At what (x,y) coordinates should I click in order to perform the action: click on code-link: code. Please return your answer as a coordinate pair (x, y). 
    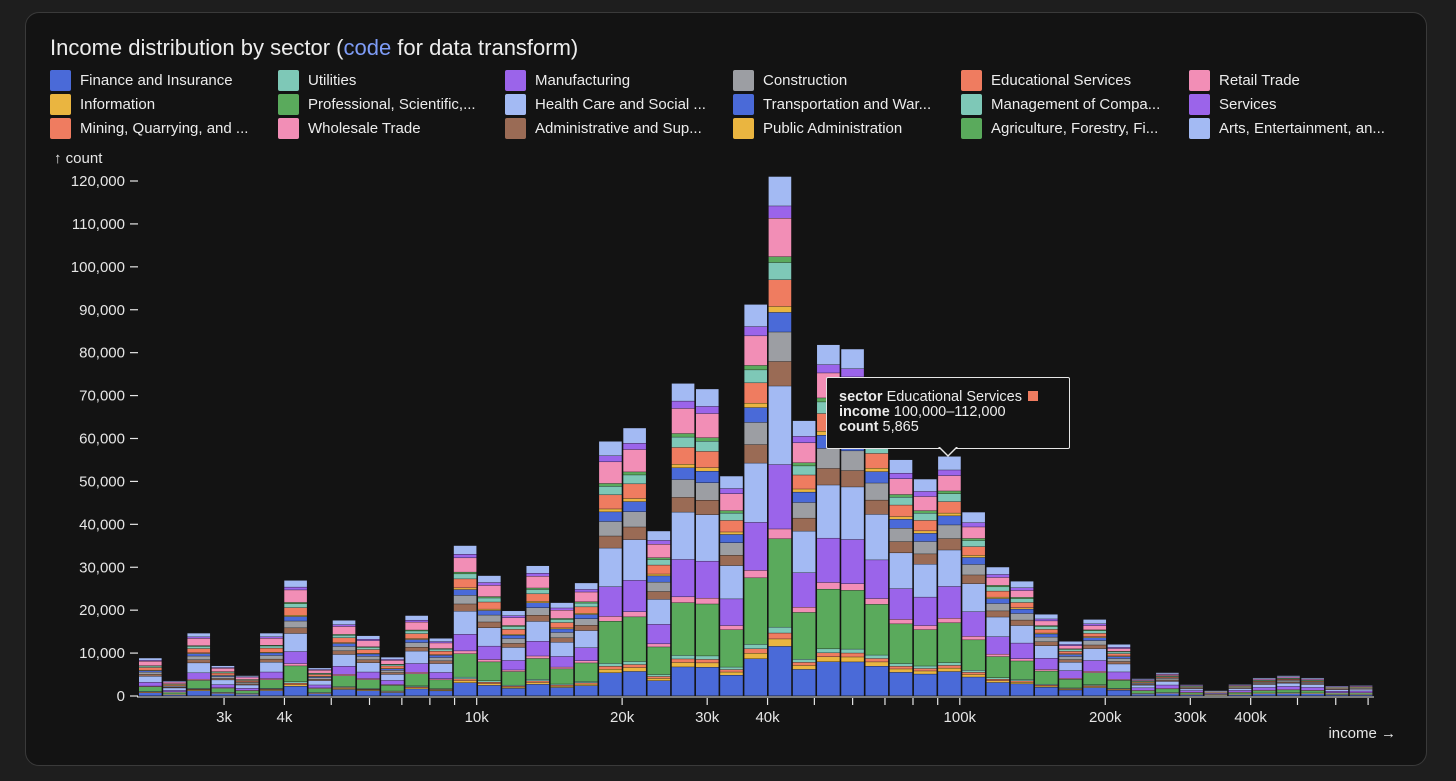
    Looking at the image, I should click on (367, 47).